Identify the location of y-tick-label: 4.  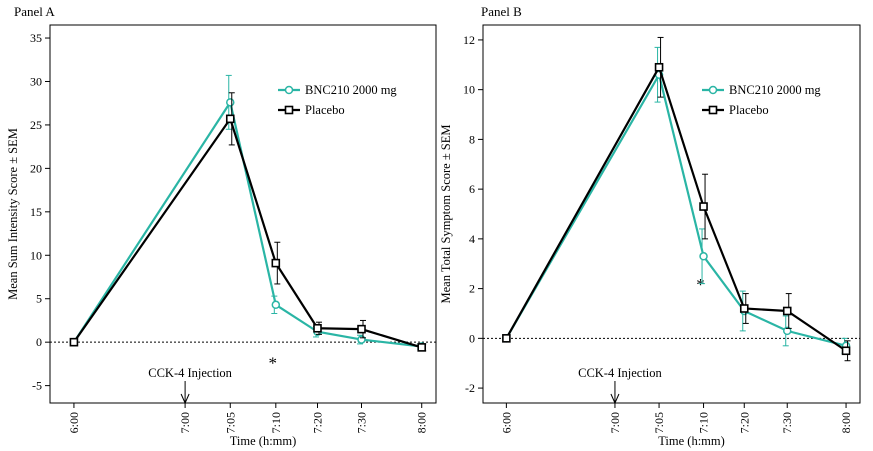
(472, 239).